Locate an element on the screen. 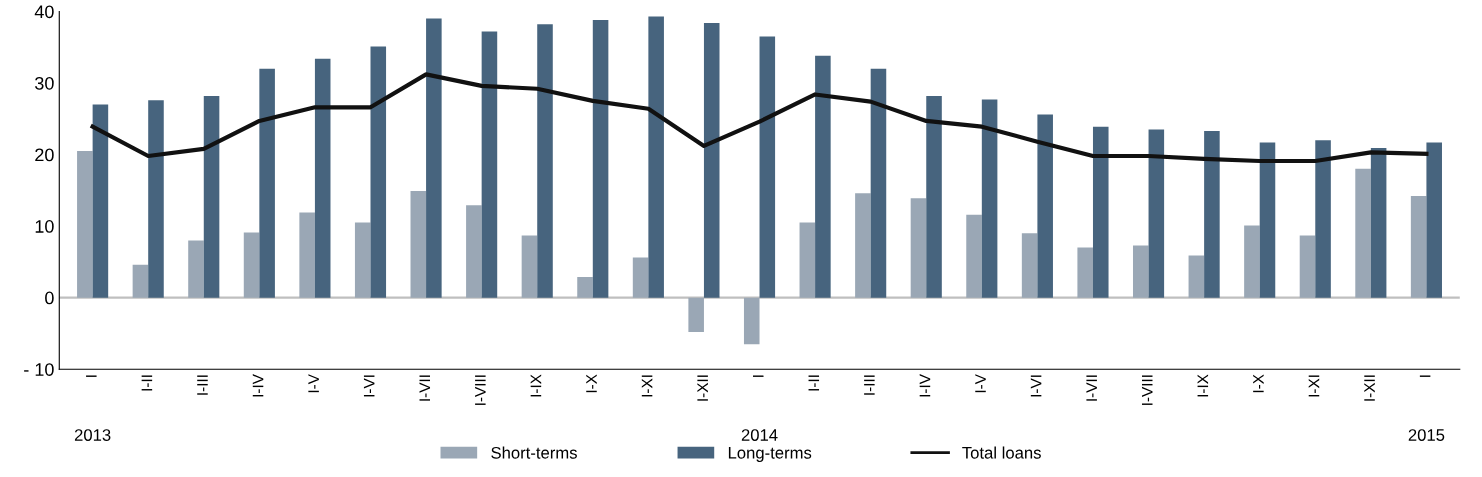  y-tick-label: 30 is located at coordinates (44, 83).